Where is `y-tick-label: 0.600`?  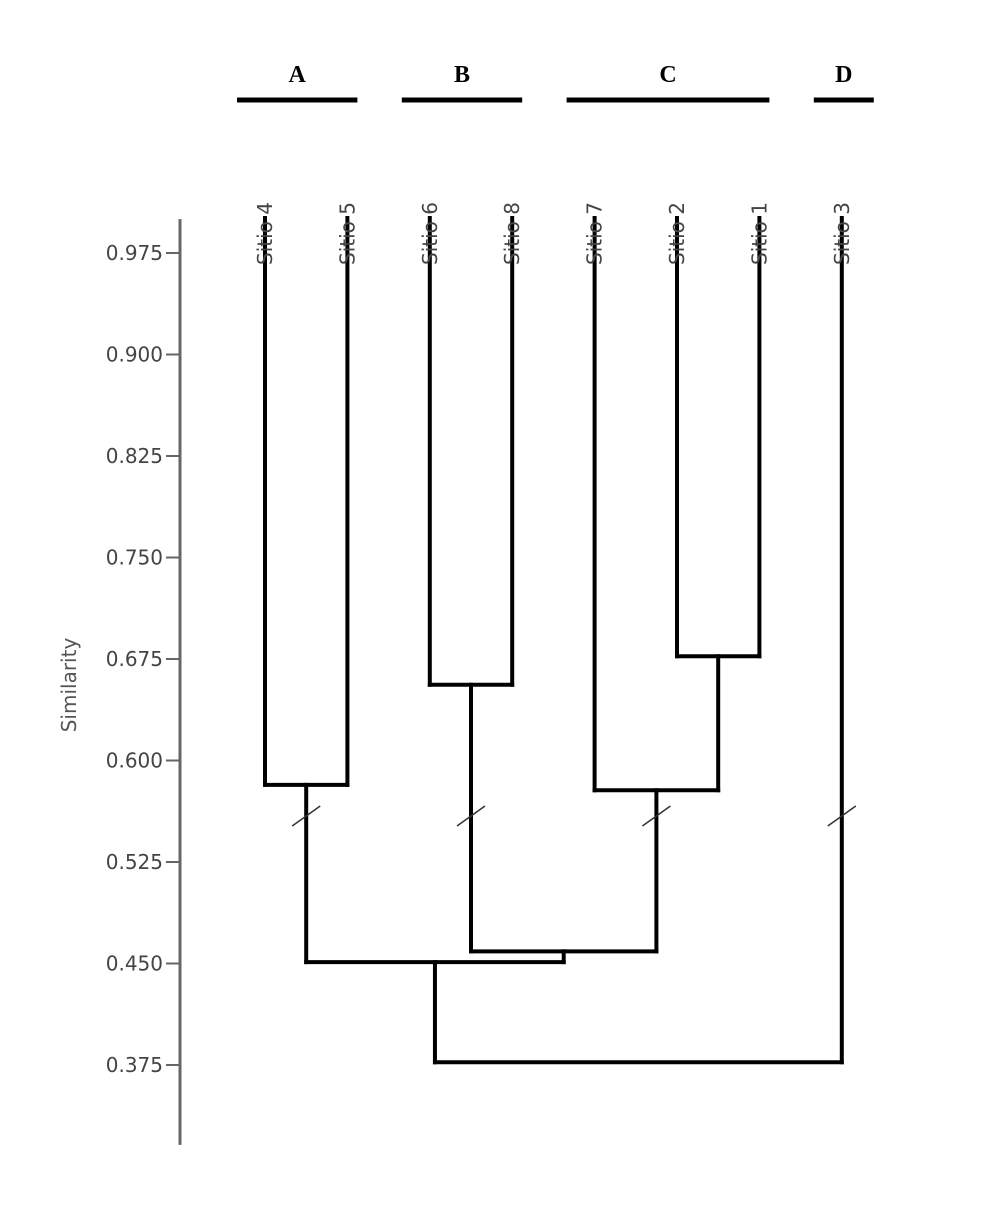
y-tick-label: 0.600 is located at coordinates (134, 761).